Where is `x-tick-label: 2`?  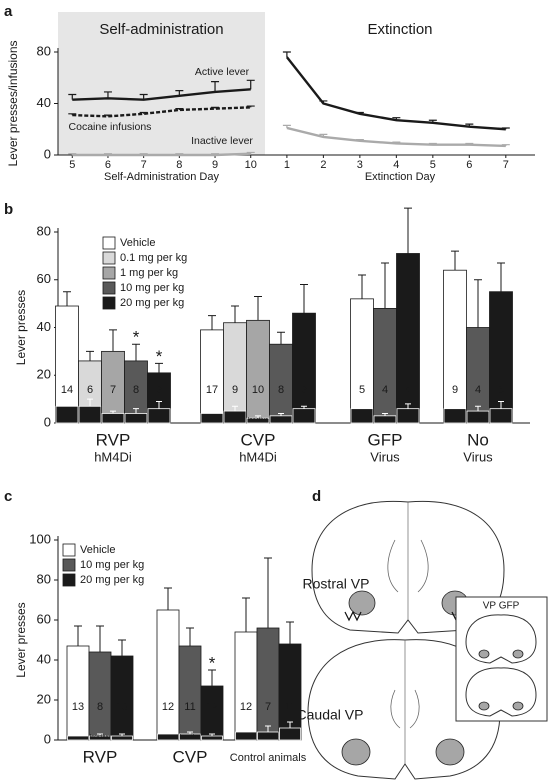 x-tick-label: 2 is located at coordinates (323, 165).